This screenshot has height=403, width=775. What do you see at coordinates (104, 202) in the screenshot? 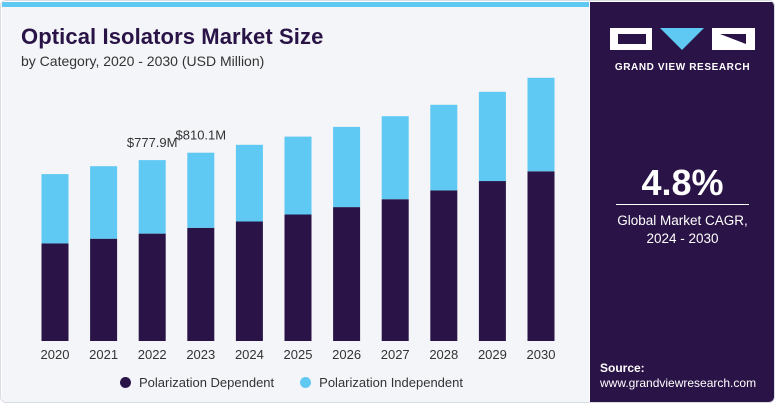
I see `bar-2021-polarization-independent` at bounding box center [104, 202].